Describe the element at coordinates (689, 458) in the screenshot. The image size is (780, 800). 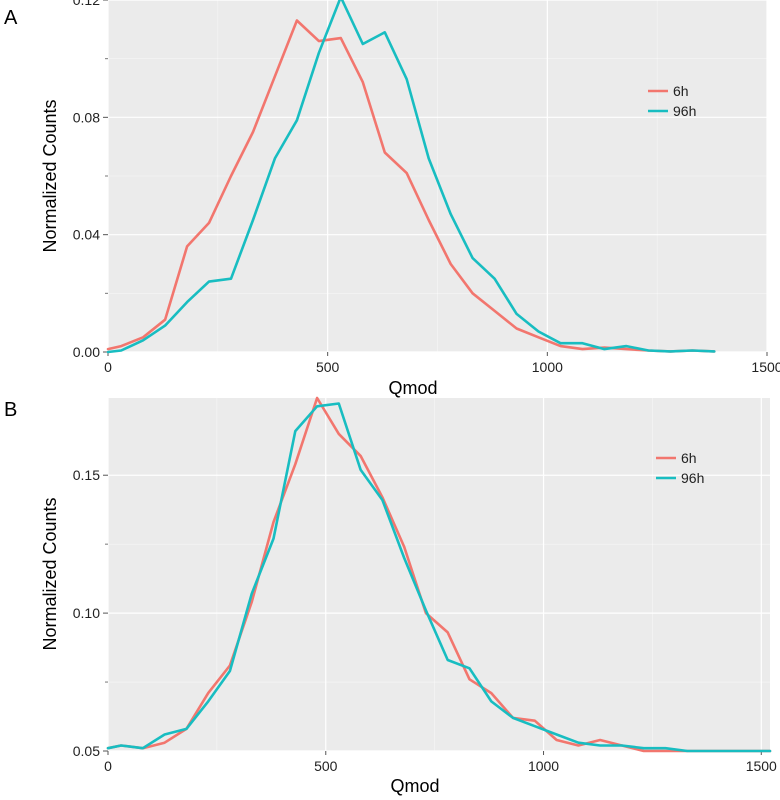
I see `panel-b-legend-label-6h: 6h` at that location.